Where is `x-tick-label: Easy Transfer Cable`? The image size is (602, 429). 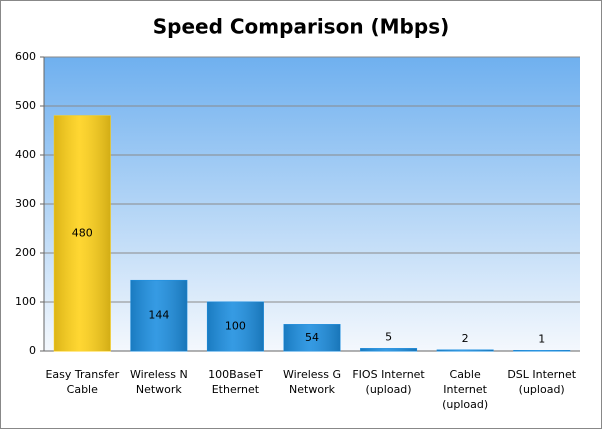
x-tick-label: Easy Transfer Cable is located at coordinates (82, 382).